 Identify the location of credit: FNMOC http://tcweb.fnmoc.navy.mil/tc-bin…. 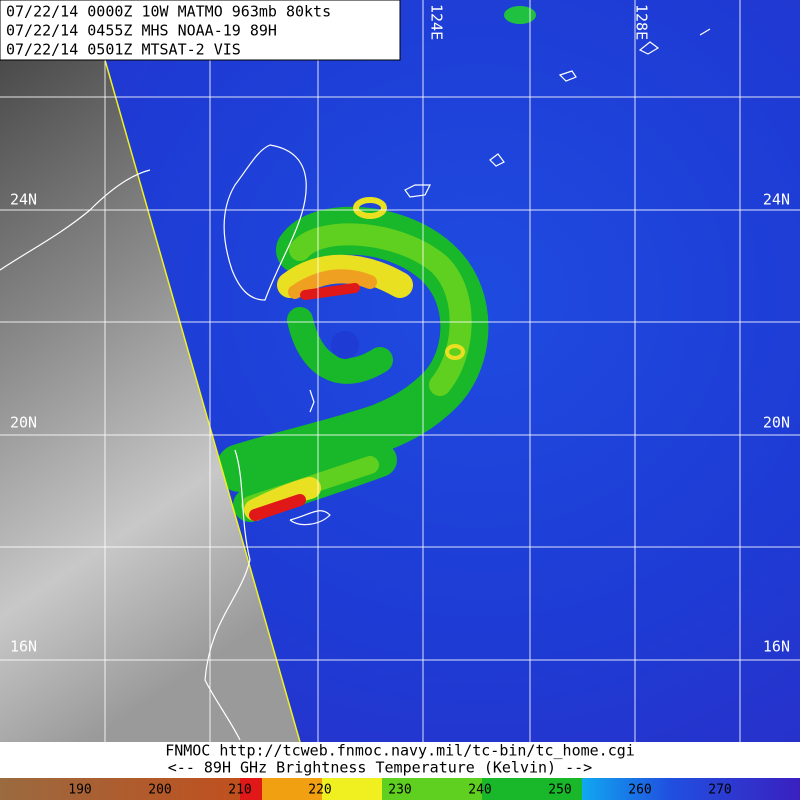
(400, 751).